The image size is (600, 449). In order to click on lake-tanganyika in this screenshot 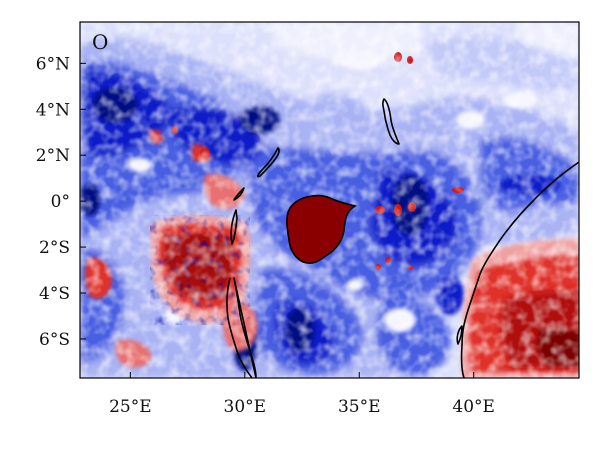, I will do `click(241, 327)`.